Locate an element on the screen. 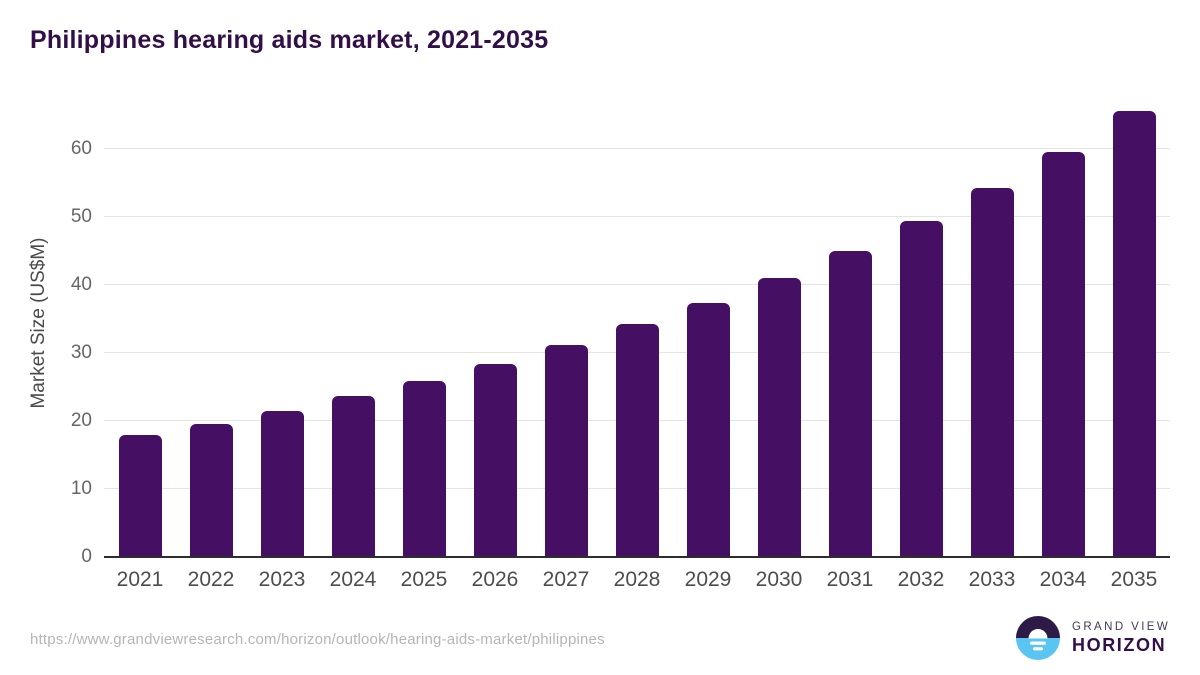 This screenshot has height=675, width=1200. x-tick-label: 2024 is located at coordinates (353, 579).